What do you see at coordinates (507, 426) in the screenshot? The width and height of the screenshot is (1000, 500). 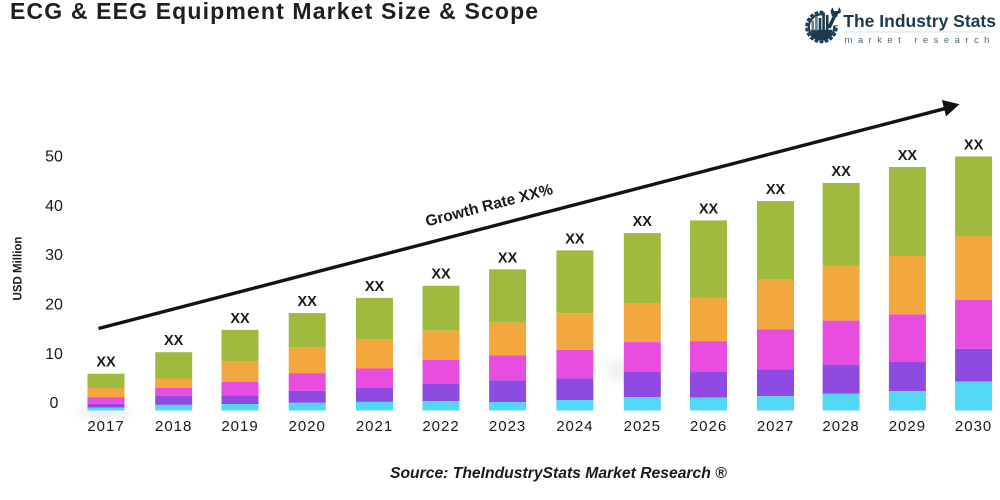 I see `svg-text: 2023` at bounding box center [507, 426].